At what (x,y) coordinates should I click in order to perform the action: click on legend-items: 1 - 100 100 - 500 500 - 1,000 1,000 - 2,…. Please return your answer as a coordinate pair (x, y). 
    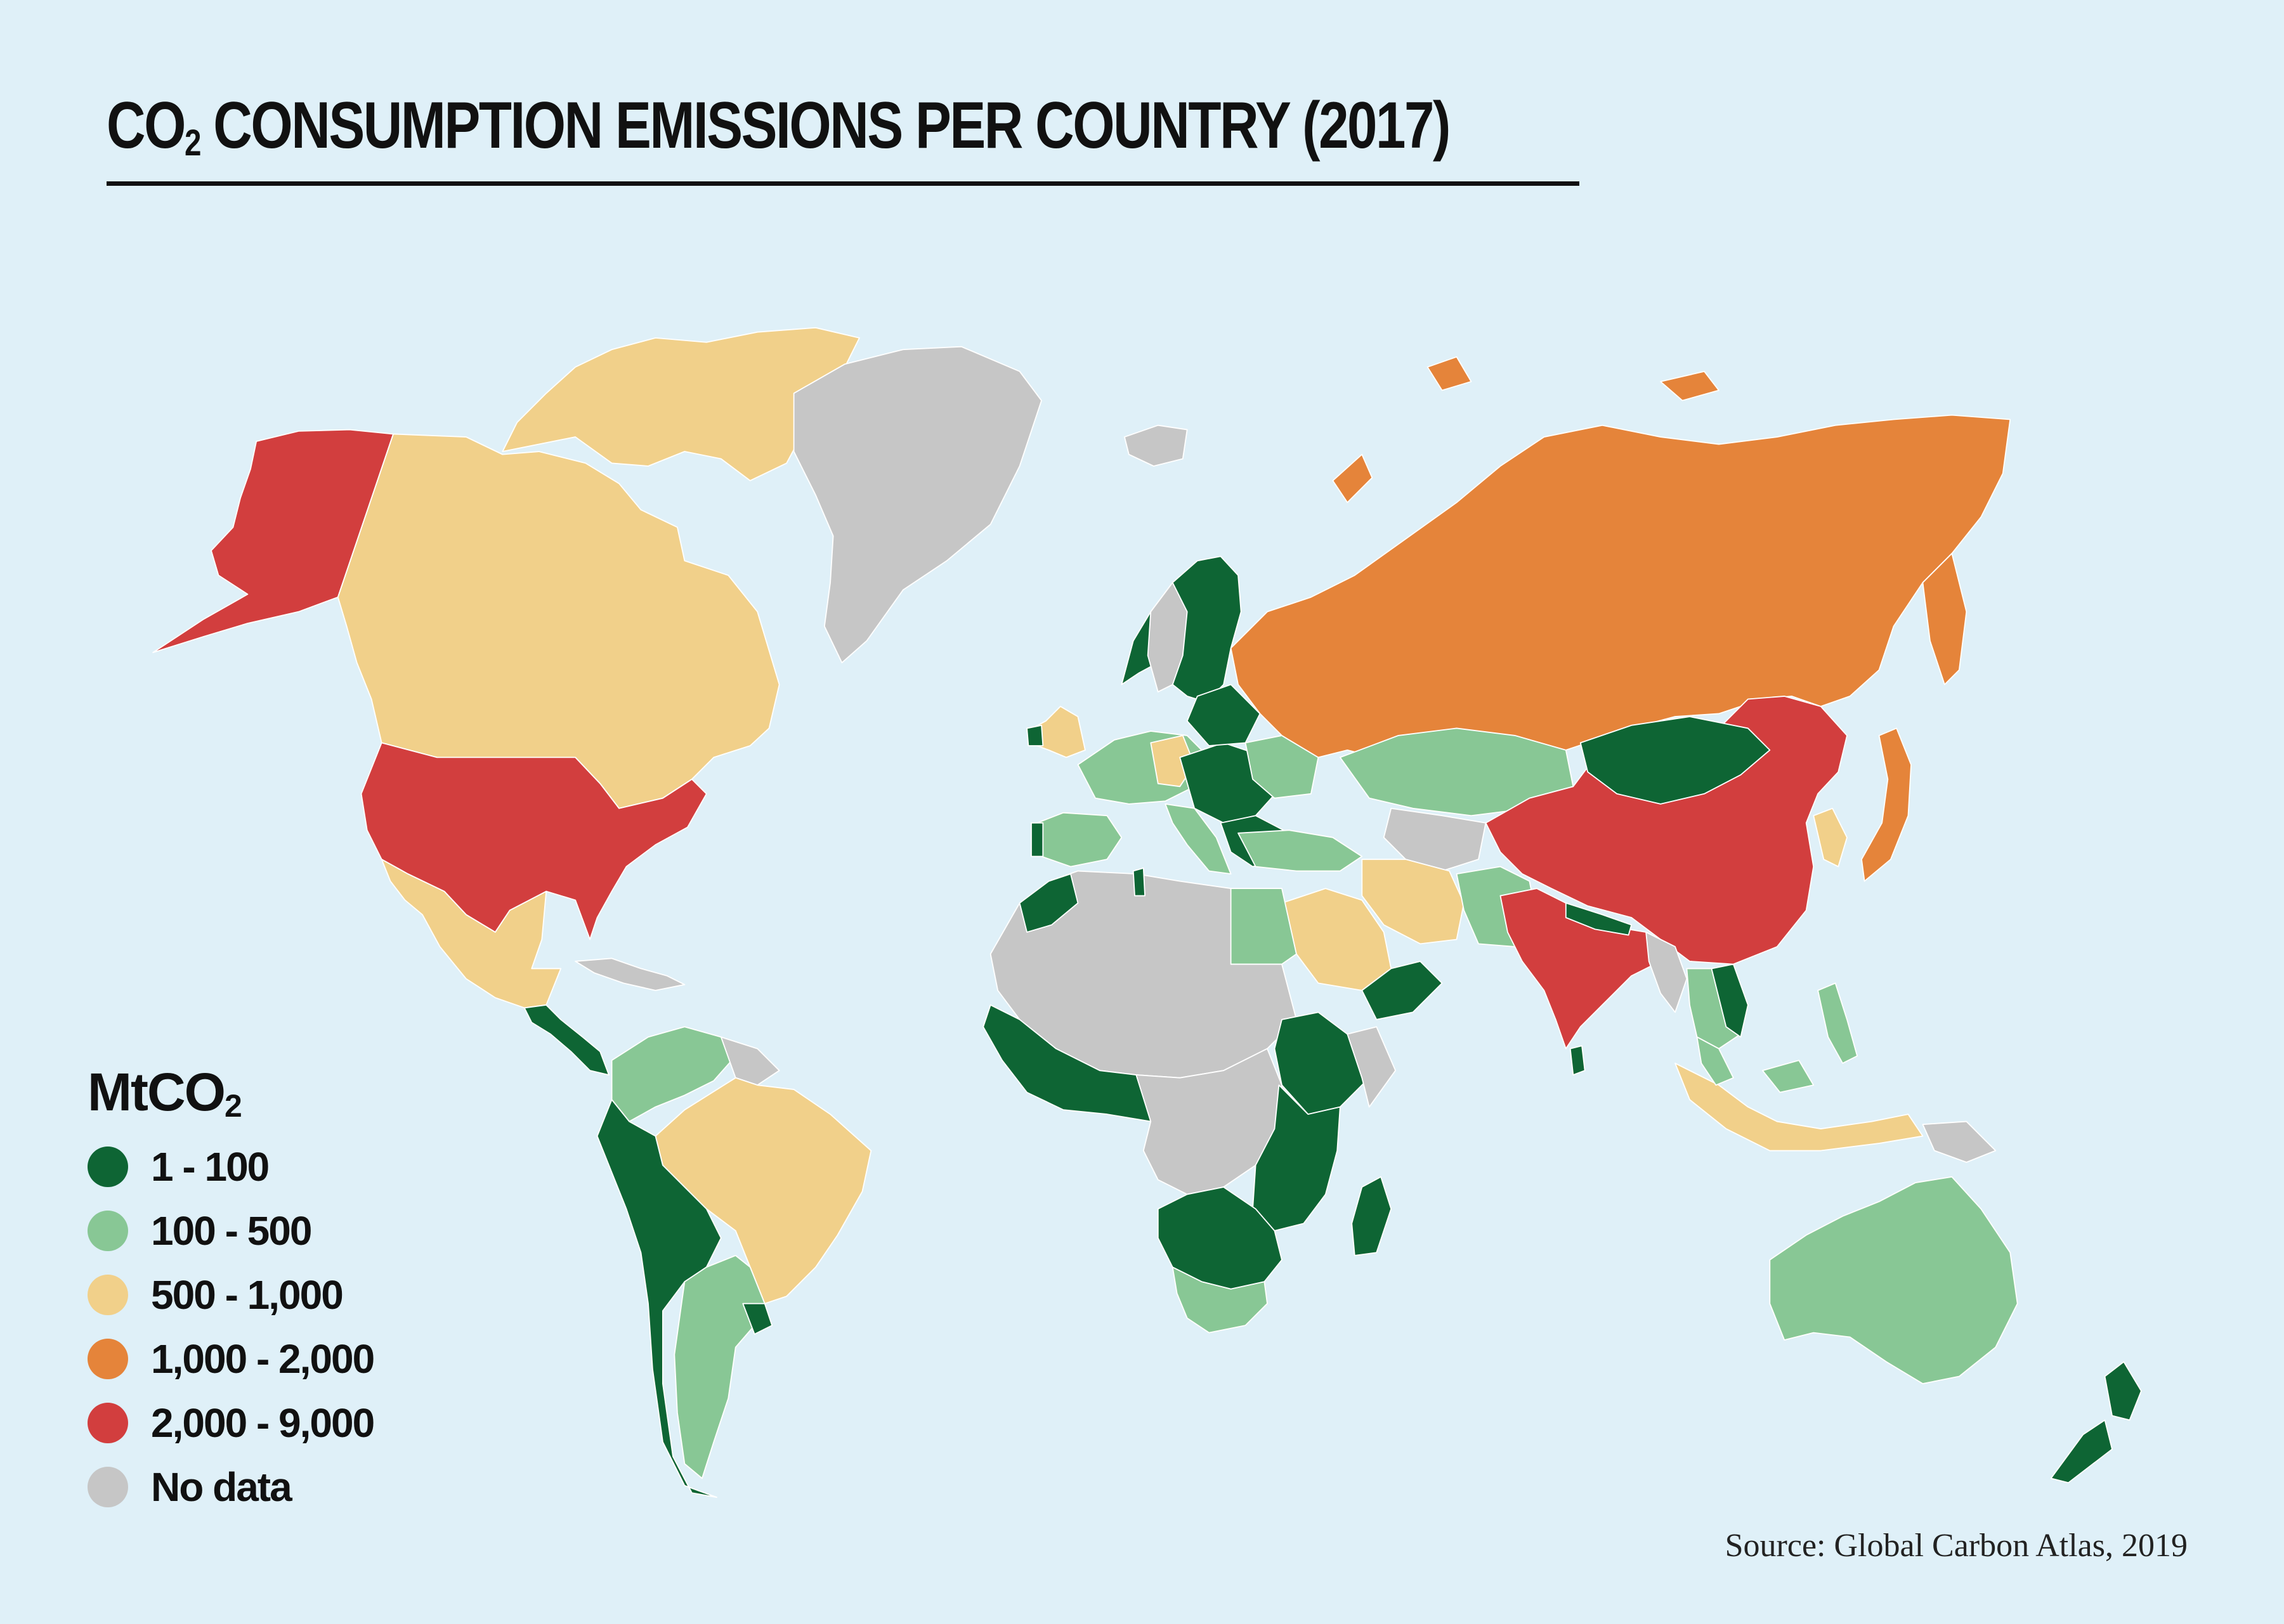
    Looking at the image, I should click on (232, 1326).